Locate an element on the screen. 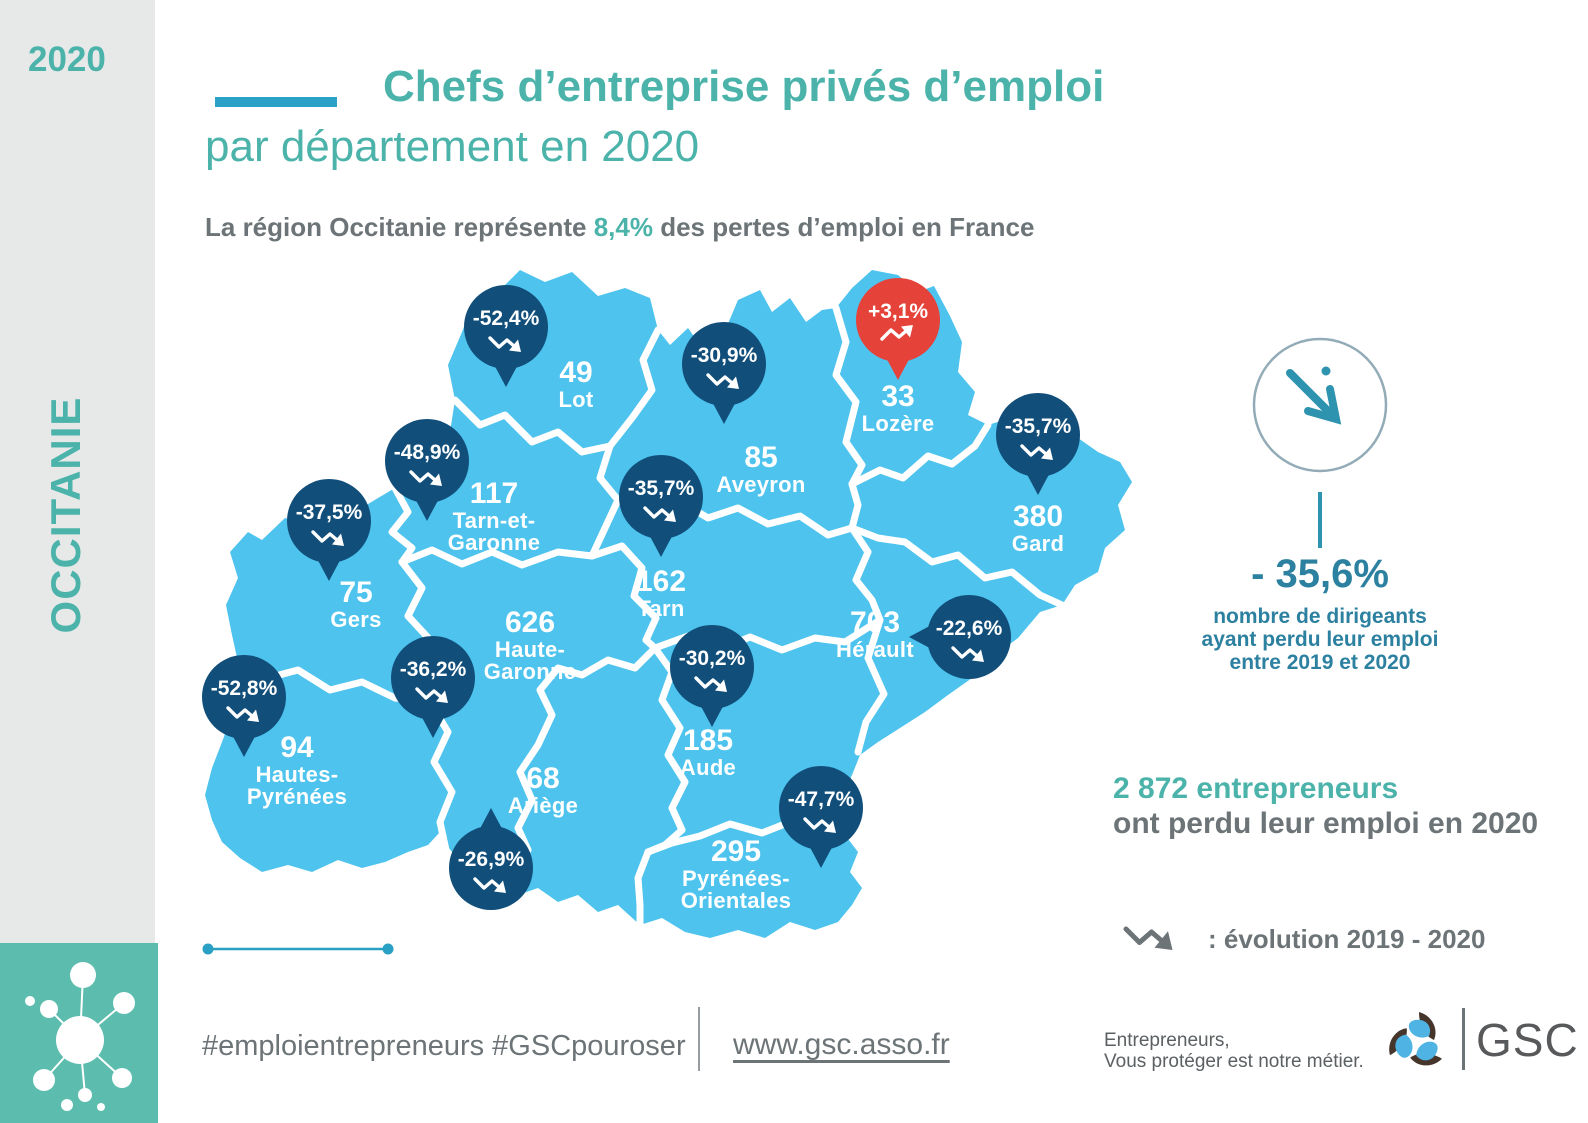 The height and width of the screenshot is (1123, 1588). evolution-value: -22,6% is located at coordinates (969, 628).